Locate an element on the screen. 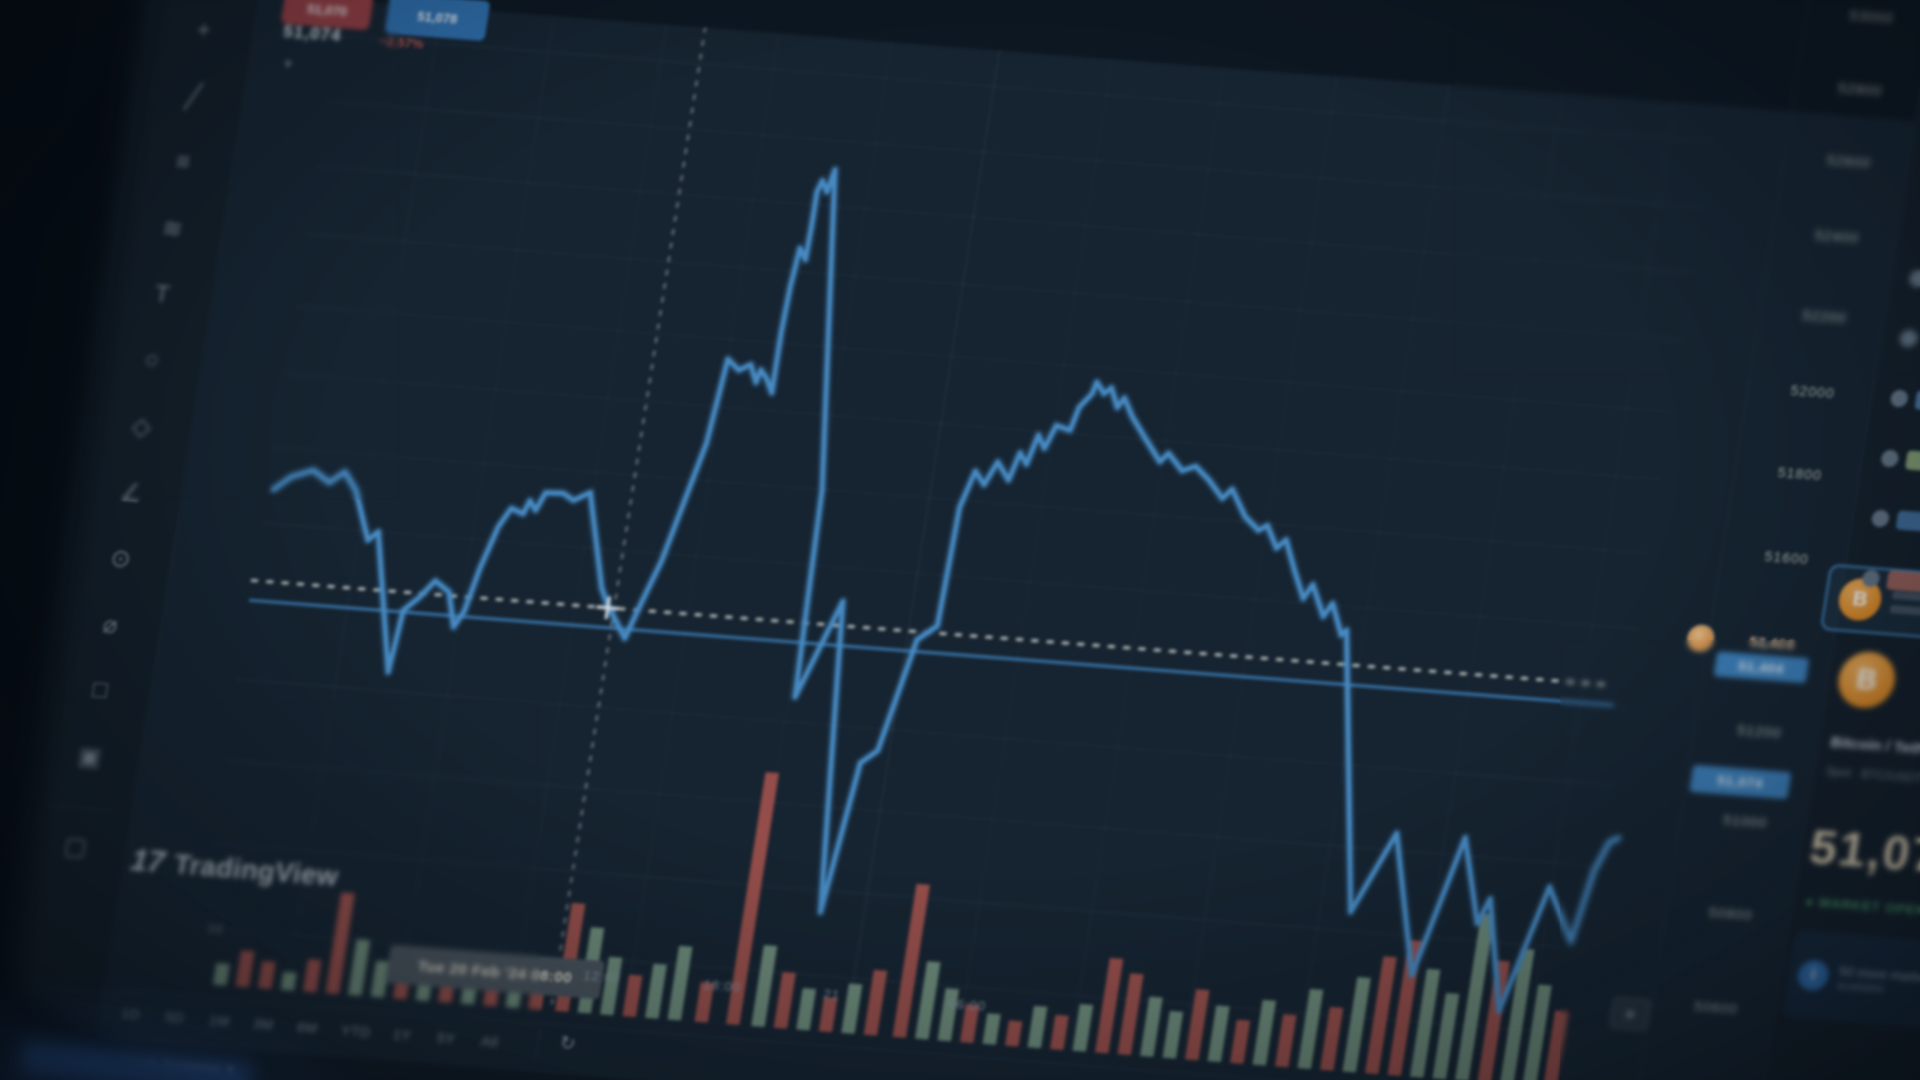 The image size is (1920, 1080). alert-price-tag: 51,404 is located at coordinates (1761, 667).